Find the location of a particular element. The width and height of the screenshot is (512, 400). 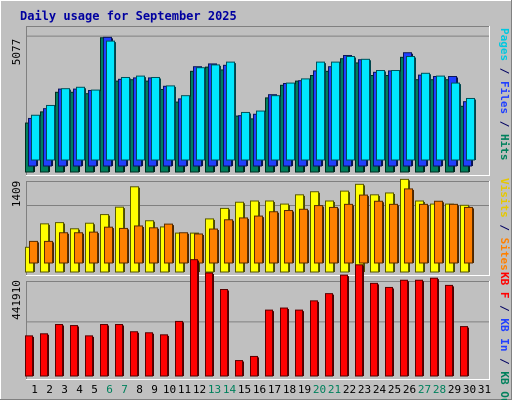

day-label-29: 29 is located at coordinates (454, 389).